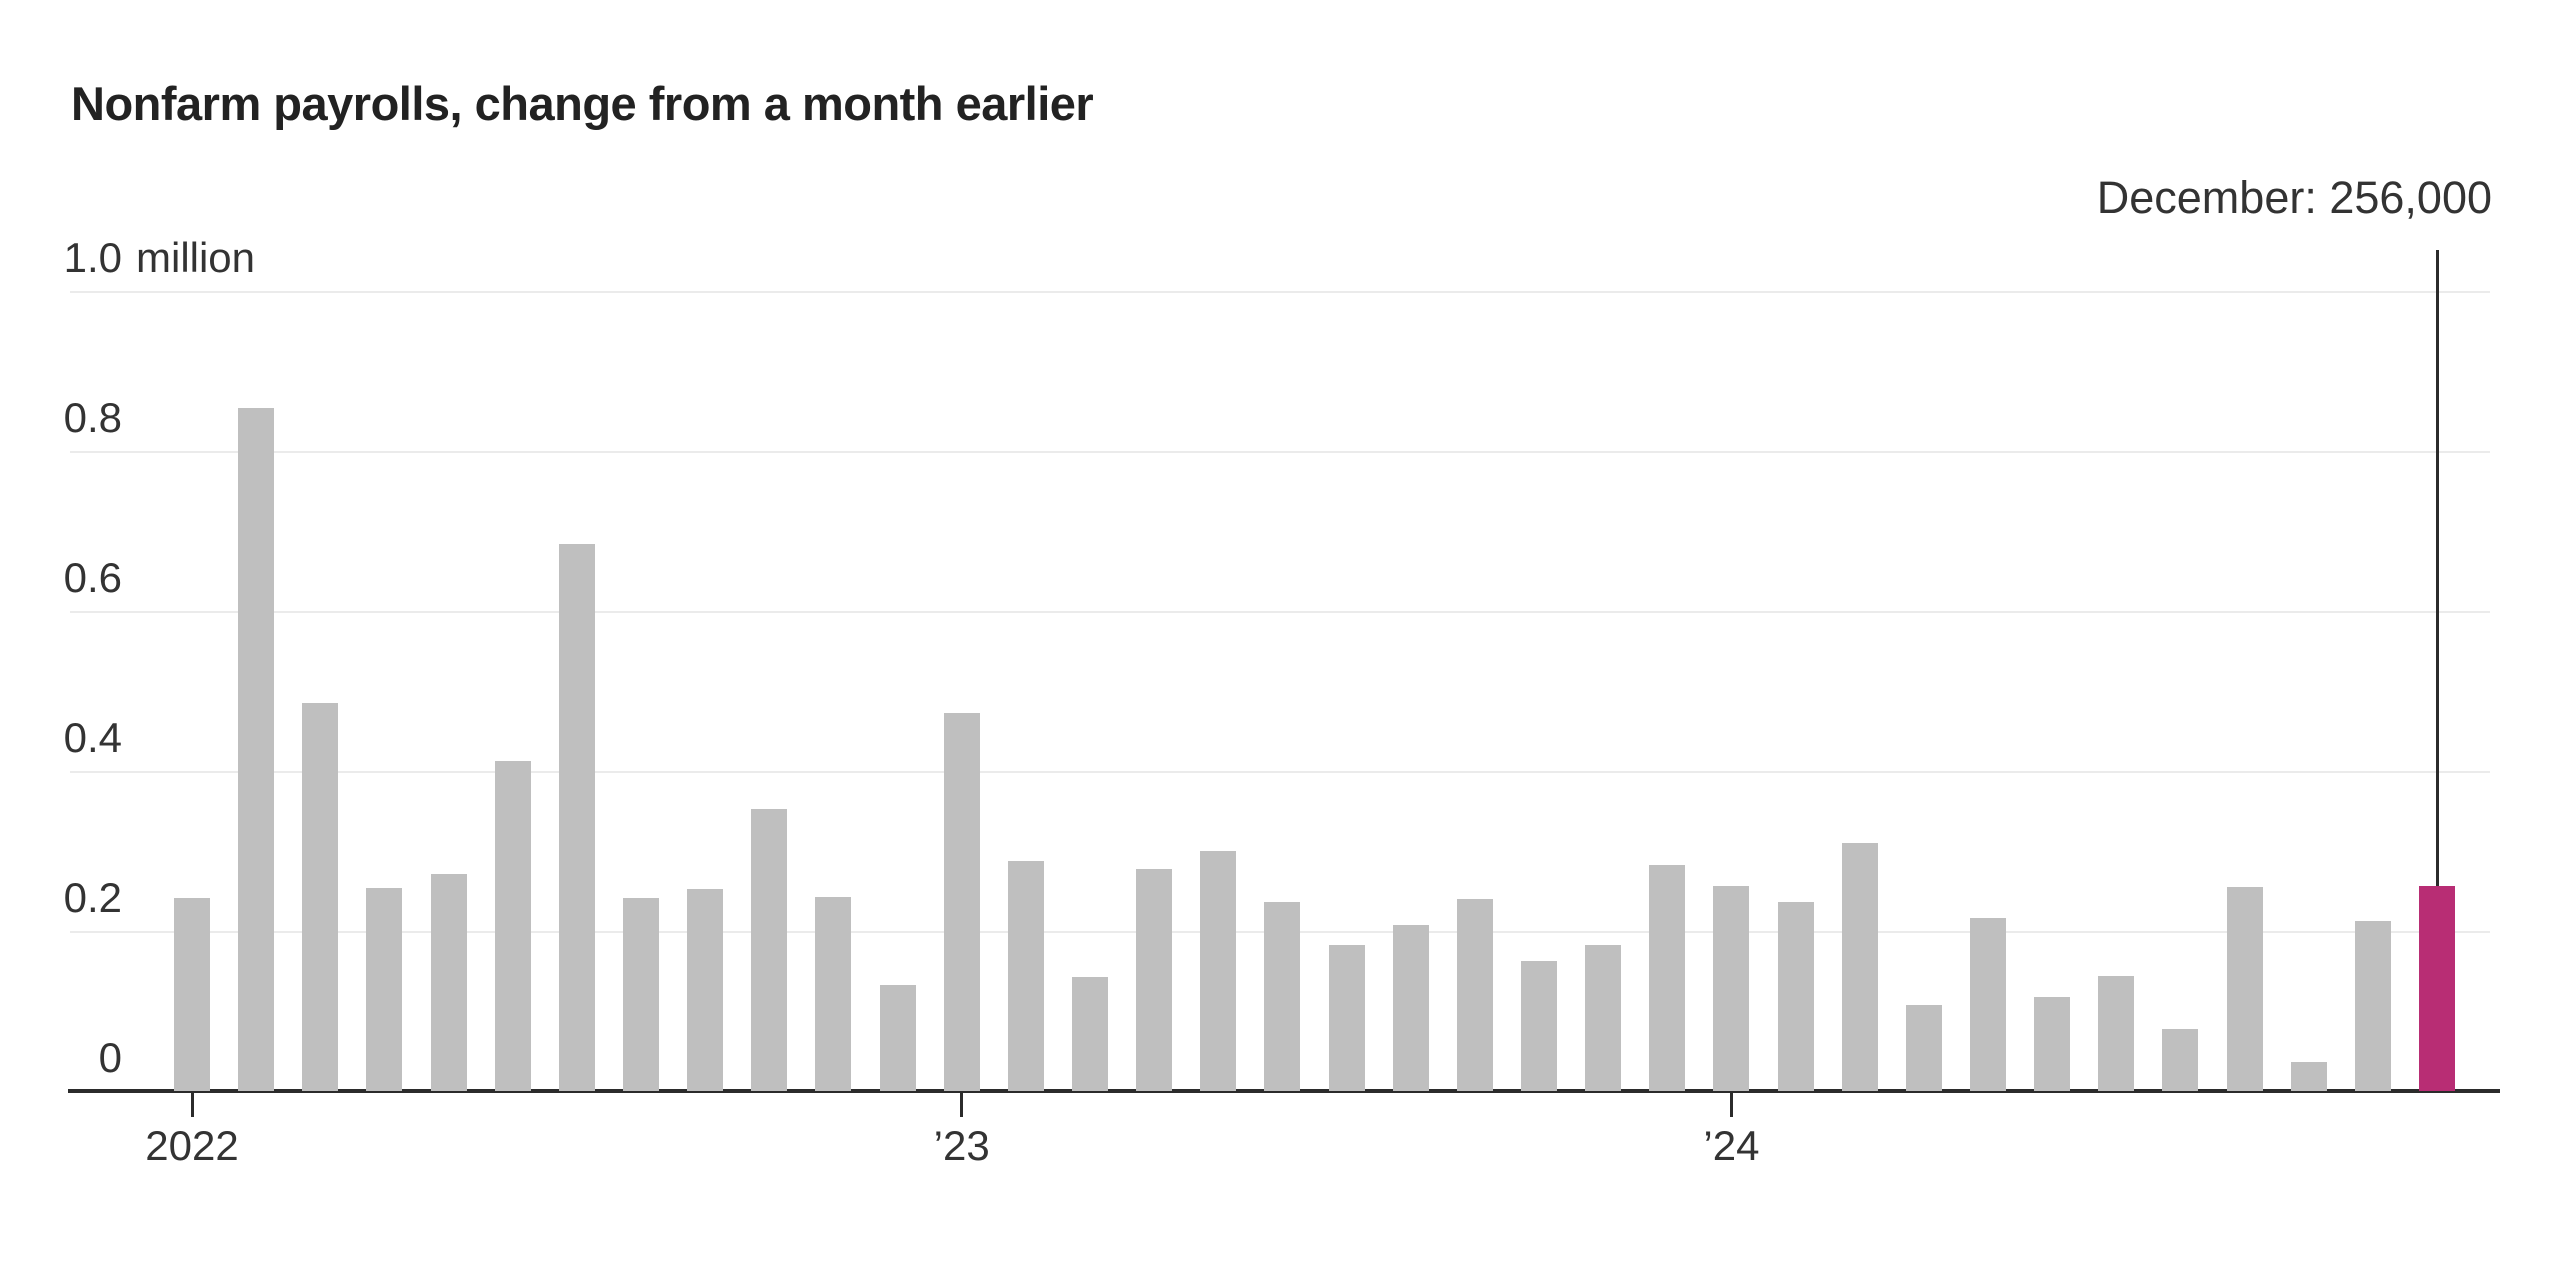 This screenshot has width=2560, height=1280. What do you see at coordinates (512, 925) in the screenshot?
I see `bar-jun-2022` at bounding box center [512, 925].